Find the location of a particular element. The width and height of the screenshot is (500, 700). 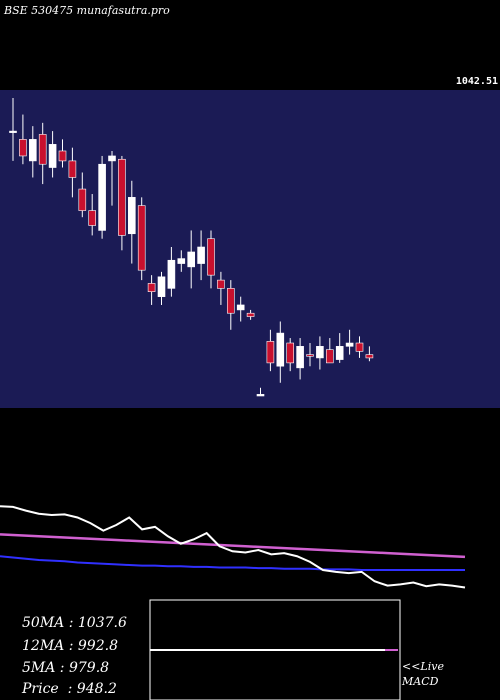

price-line is located at coordinates (233, 547).